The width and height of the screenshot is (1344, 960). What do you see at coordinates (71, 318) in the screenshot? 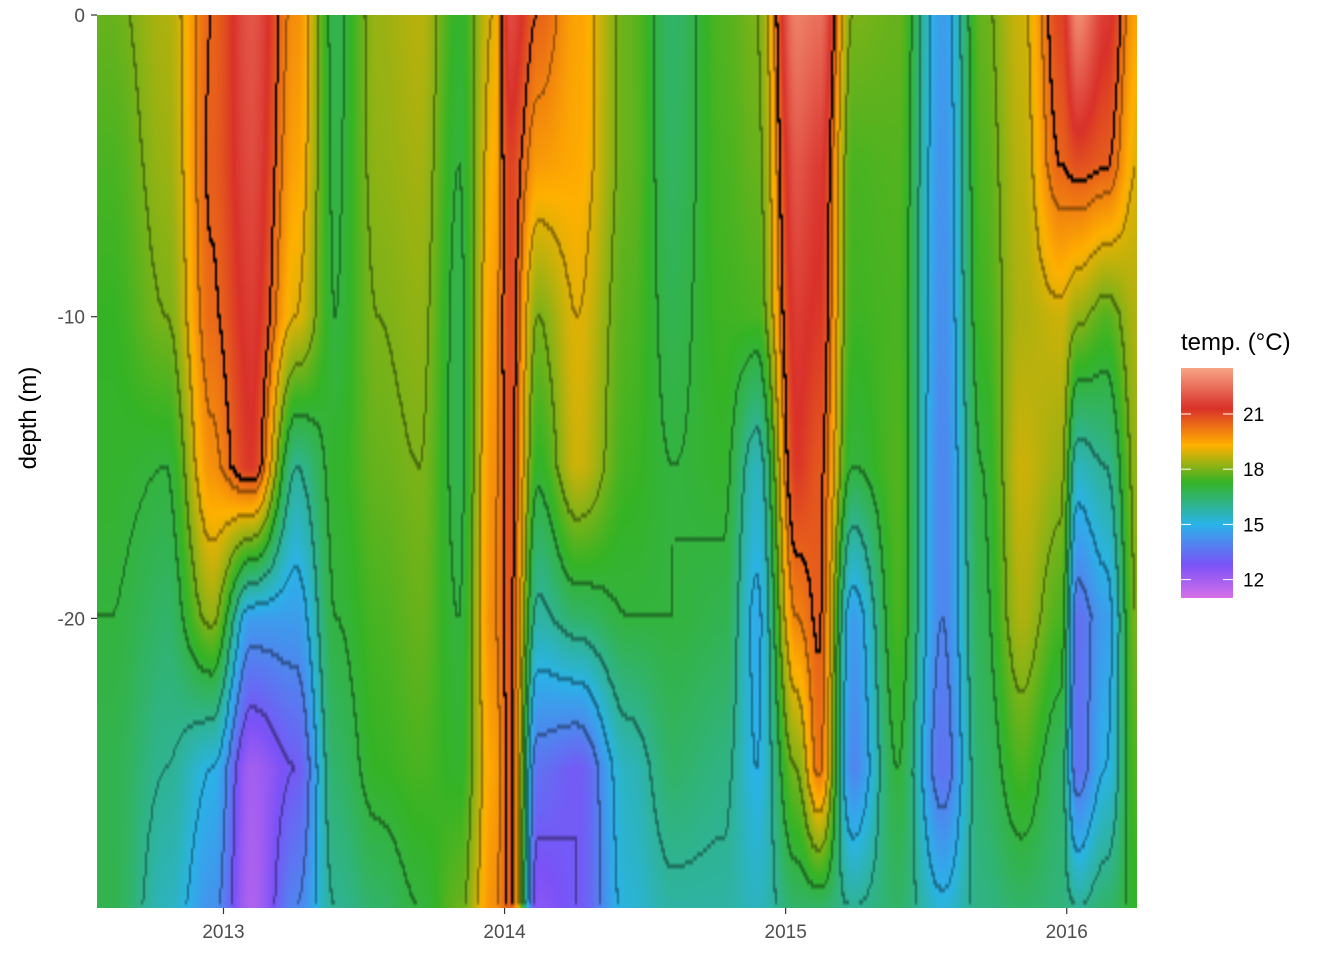
I see `y-tick-label: -10` at bounding box center [71, 318].